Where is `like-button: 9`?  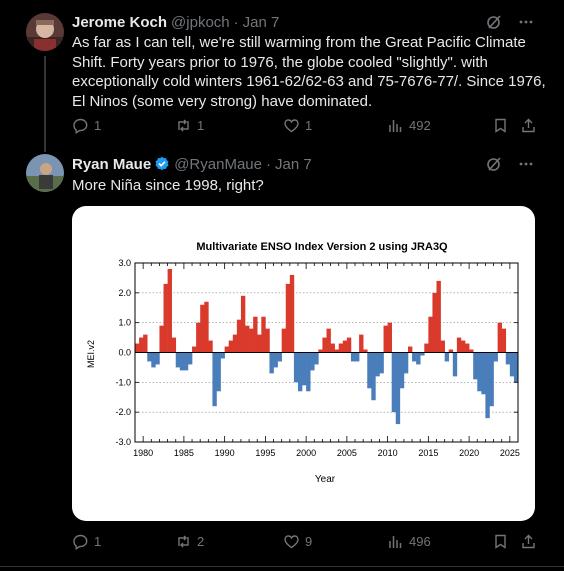
like-button: 9 is located at coordinates (297, 541).